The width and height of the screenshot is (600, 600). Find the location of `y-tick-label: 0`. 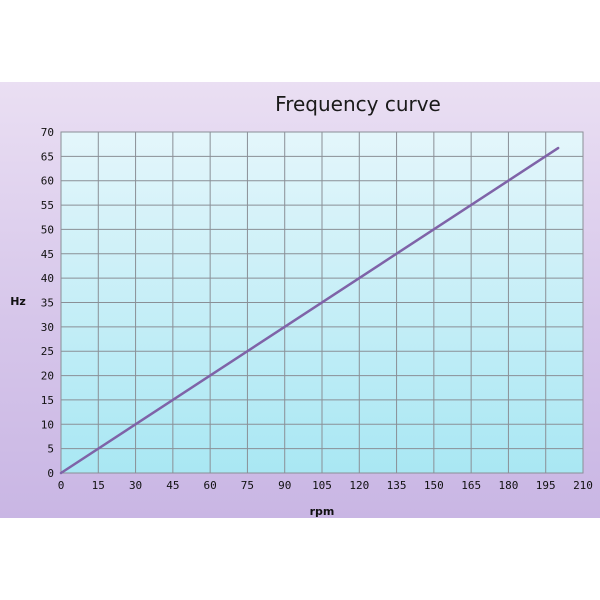

y-tick-label: 0 is located at coordinates (50, 473).